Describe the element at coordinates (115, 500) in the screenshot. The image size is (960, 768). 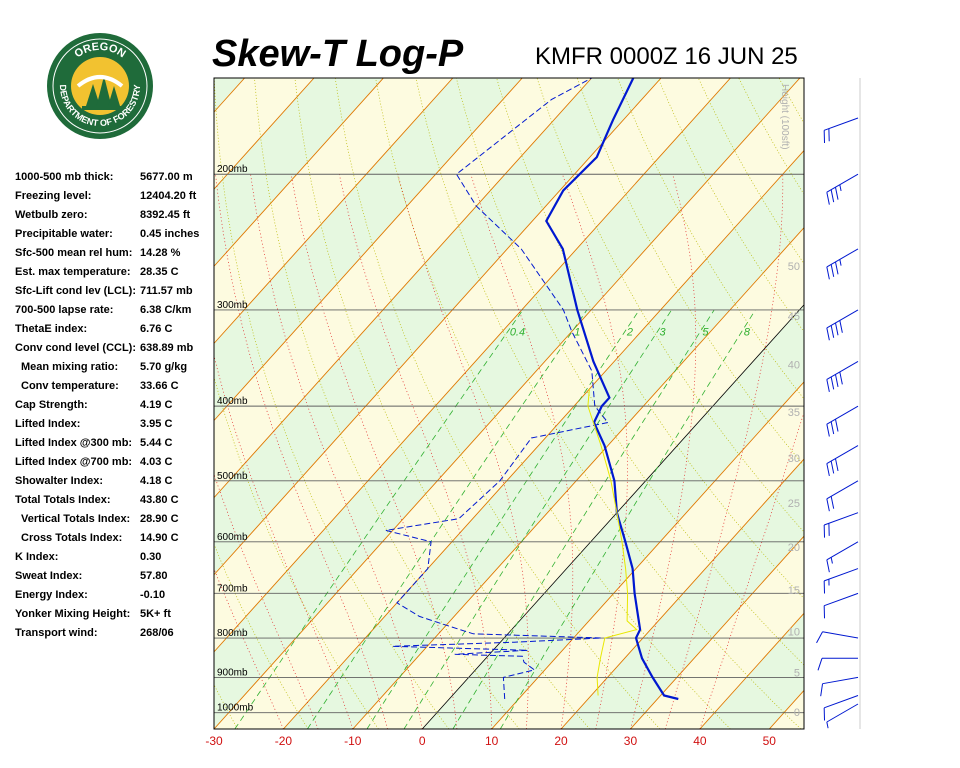
I see `index-row: Total Totals Index: 43.80 C` at that location.